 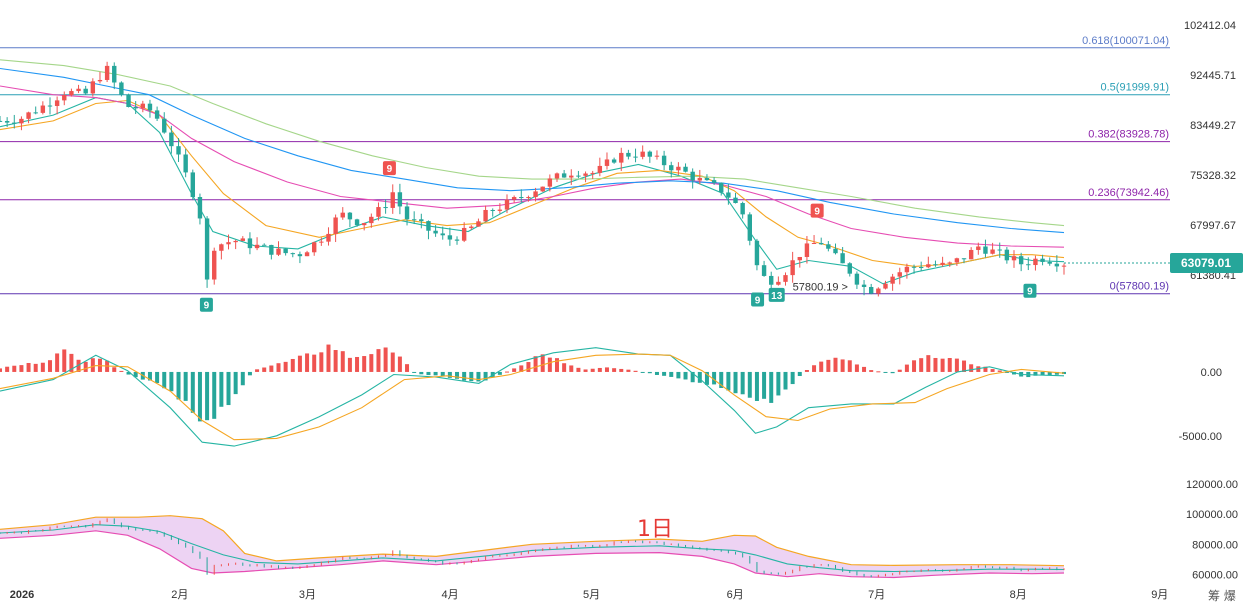 What do you see at coordinates (589, 595) in the screenshot?
I see `axes: 2026 2月 3月 4月 5月 6月 7月 8月 9月` at bounding box center [589, 595].